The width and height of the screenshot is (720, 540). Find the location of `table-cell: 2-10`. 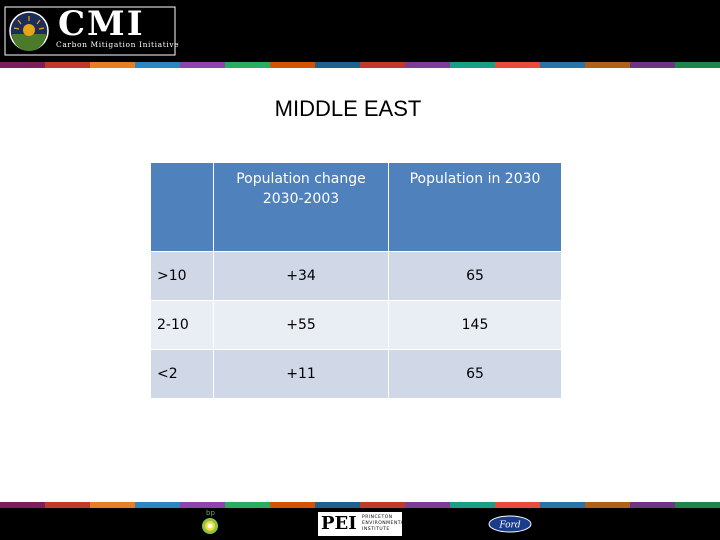

table-cell: 2-10 is located at coordinates (182, 325).